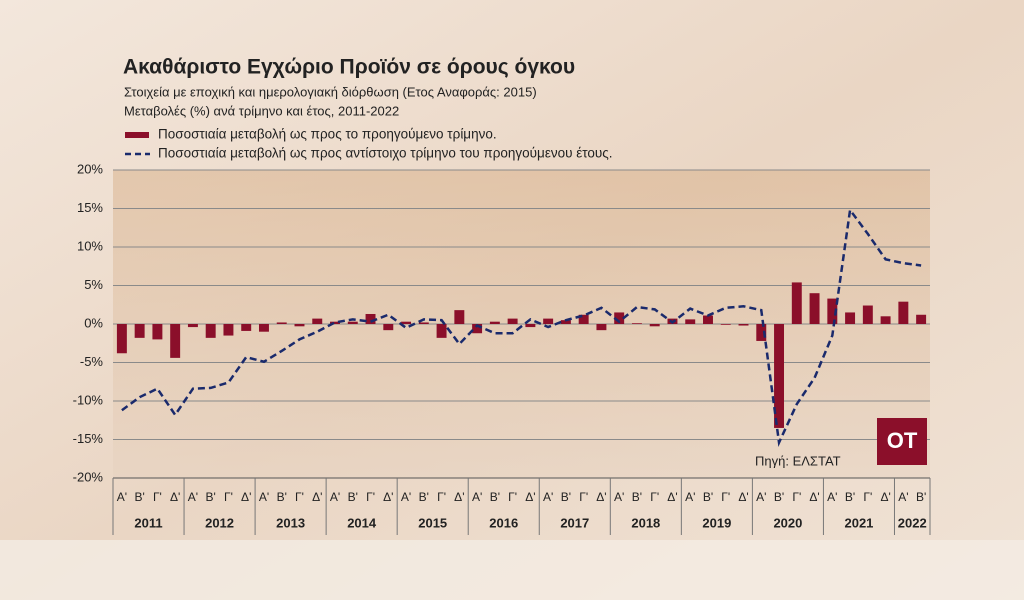 The width and height of the screenshot is (1024, 605). Describe the element at coordinates (574, 522) in the screenshot. I see `year-label: 2017` at that location.